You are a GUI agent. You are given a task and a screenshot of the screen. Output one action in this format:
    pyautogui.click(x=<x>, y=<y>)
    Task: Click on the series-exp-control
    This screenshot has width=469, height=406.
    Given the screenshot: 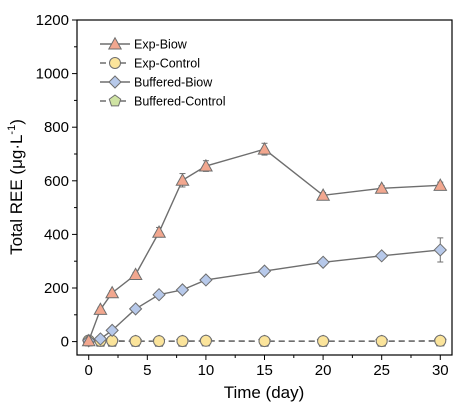 What is the action you would take?
    pyautogui.click(x=264, y=341)
    